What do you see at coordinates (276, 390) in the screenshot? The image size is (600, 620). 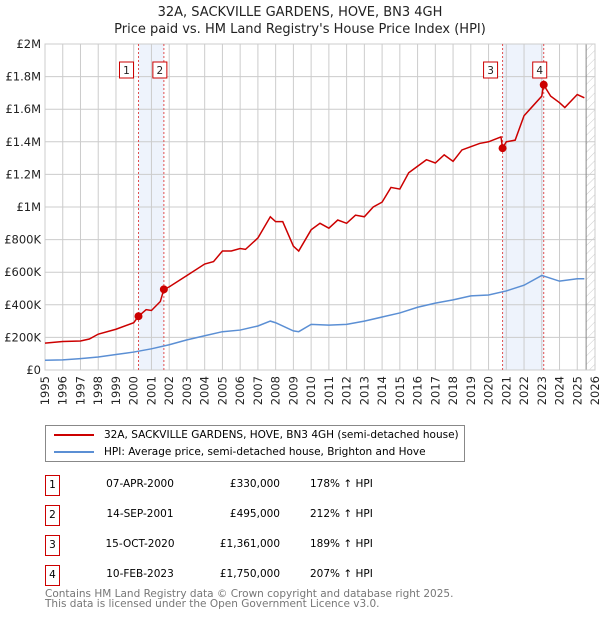 I see `x-tick-label: 2008` at bounding box center [276, 390].